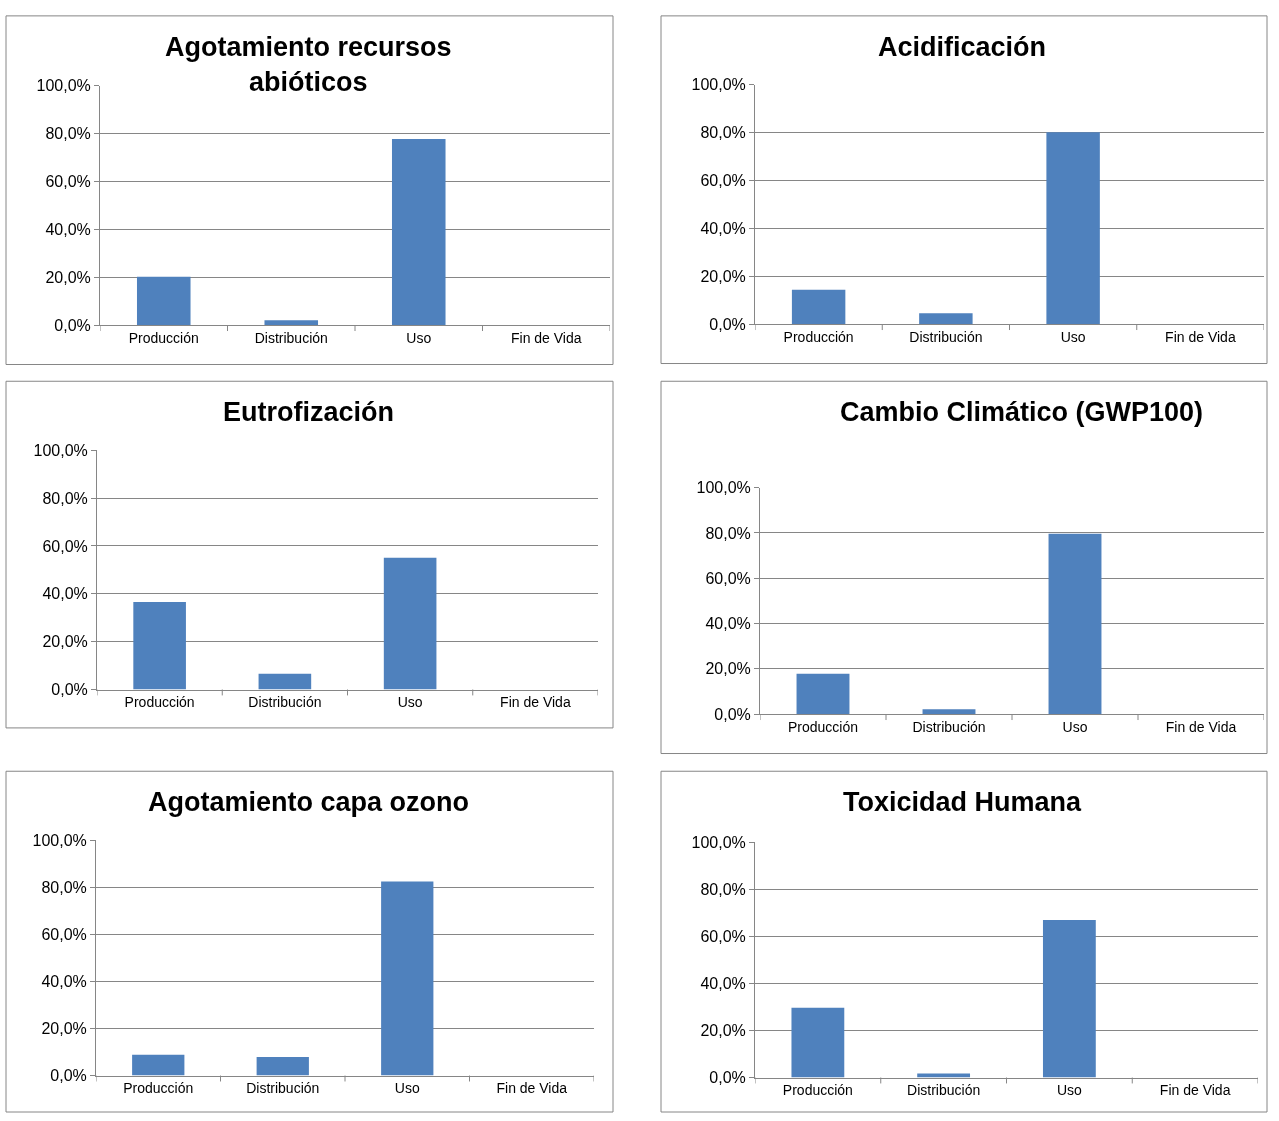  I want to click on chart-title: Agotamiento capa ozono, so click(309, 802).